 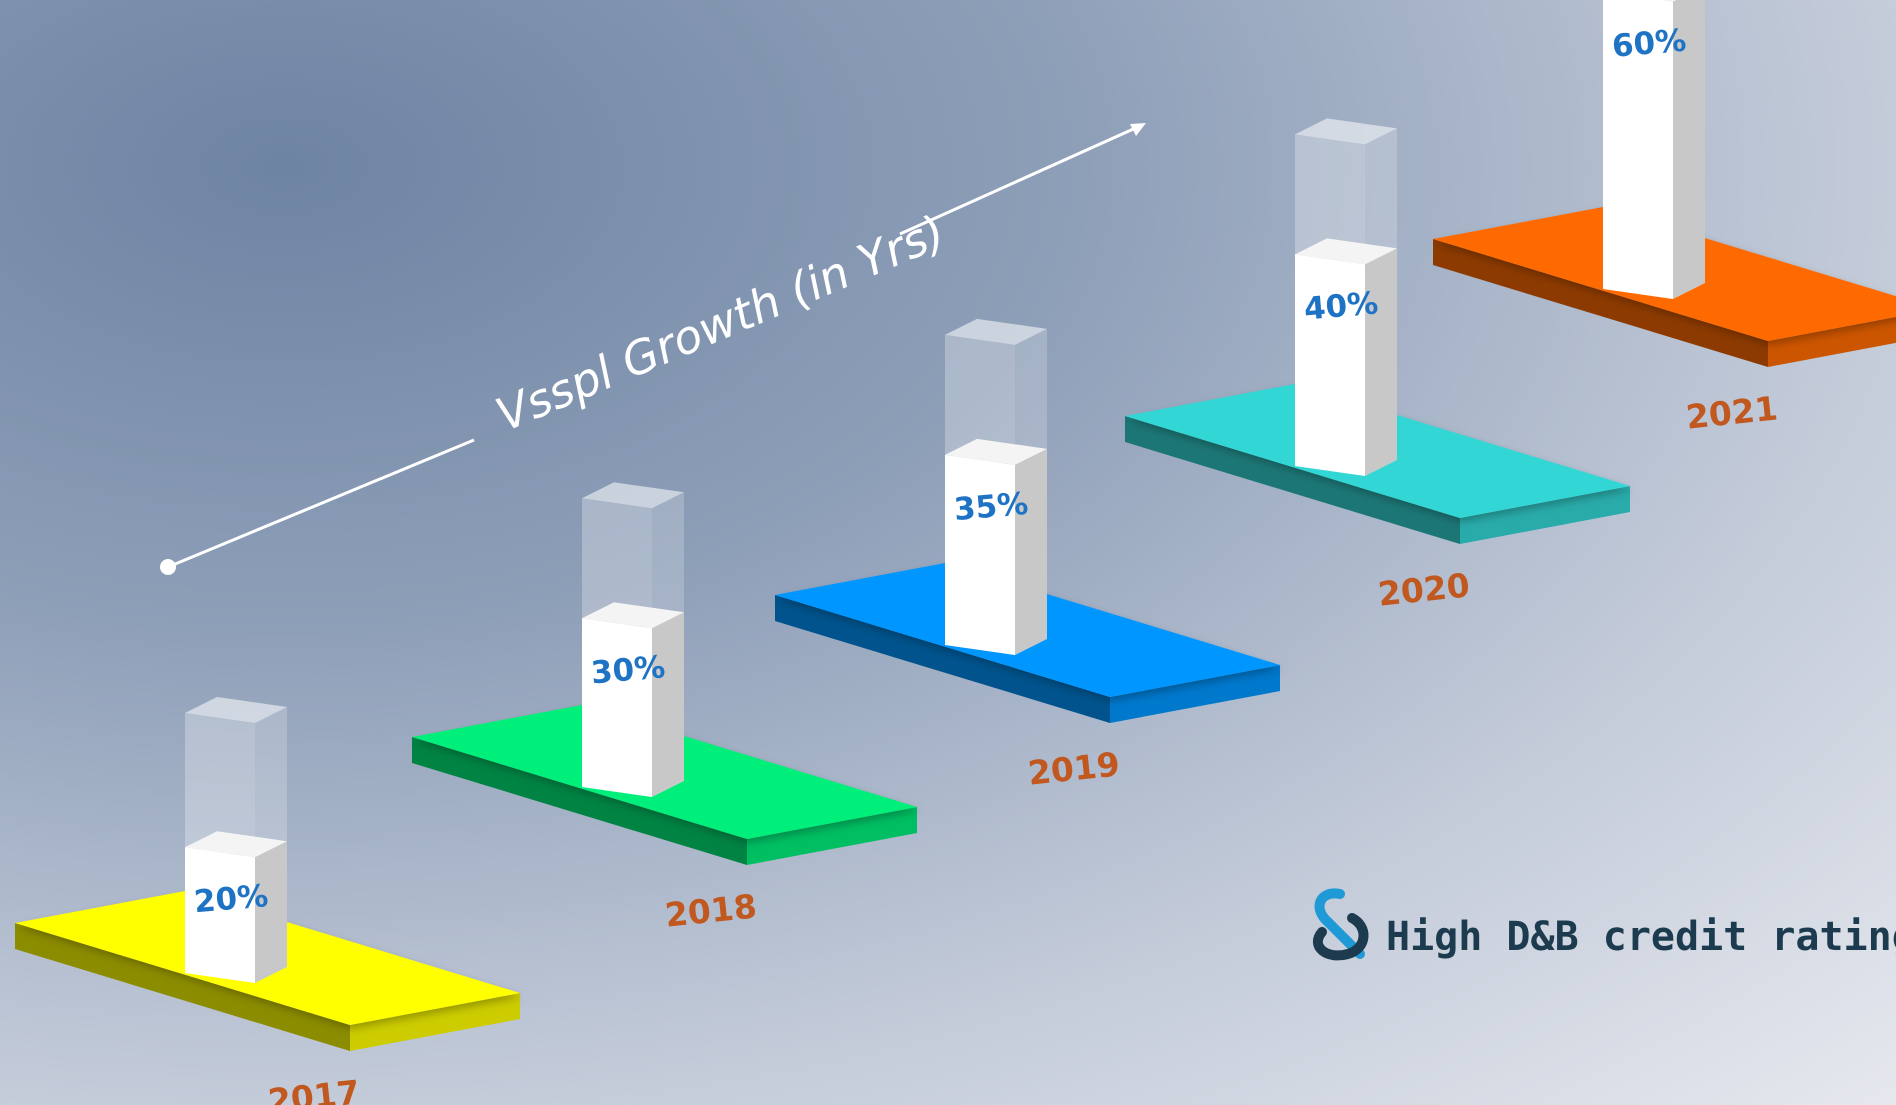 What do you see at coordinates (236, 844) in the screenshot?
I see `bar-top-2017` at bounding box center [236, 844].